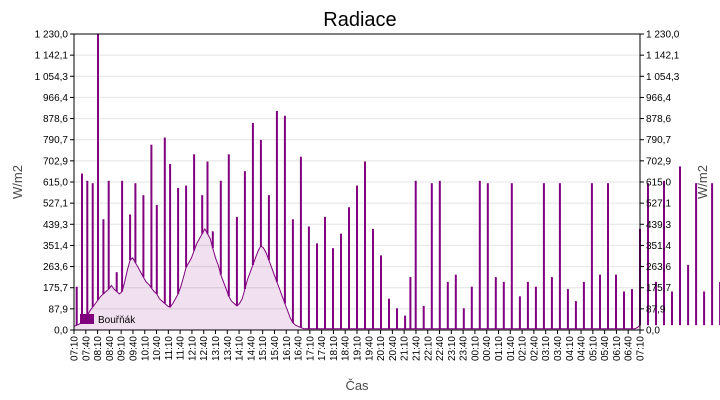 This screenshot has height=400, width=720. Describe the element at coordinates (658, 119) in the screenshot. I see `y-tick-label-right: 878,6` at that location.